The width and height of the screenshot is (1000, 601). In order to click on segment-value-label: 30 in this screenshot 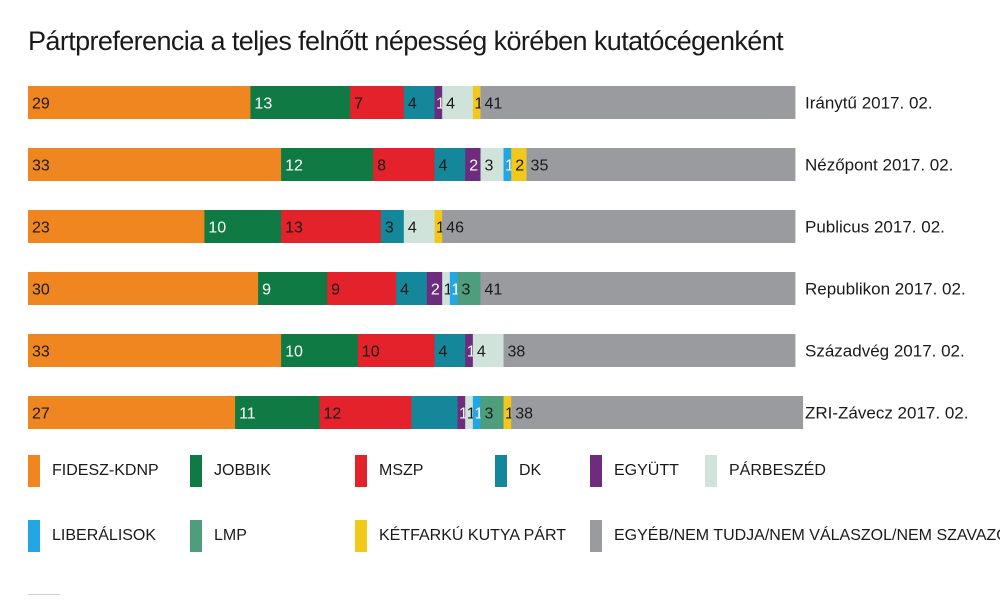, I will do `click(41, 290)`.